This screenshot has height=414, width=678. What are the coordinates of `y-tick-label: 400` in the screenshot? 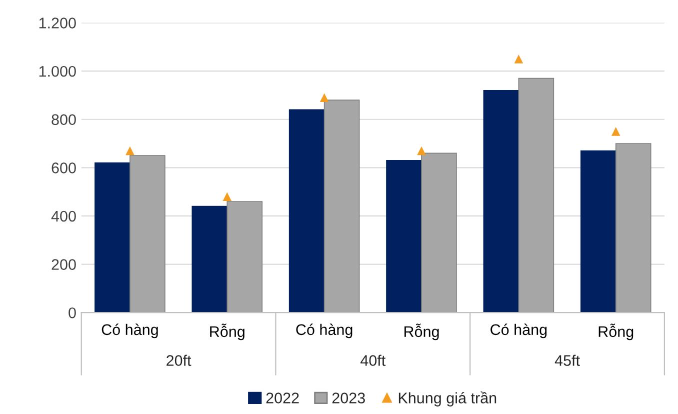 It's located at (63, 216).